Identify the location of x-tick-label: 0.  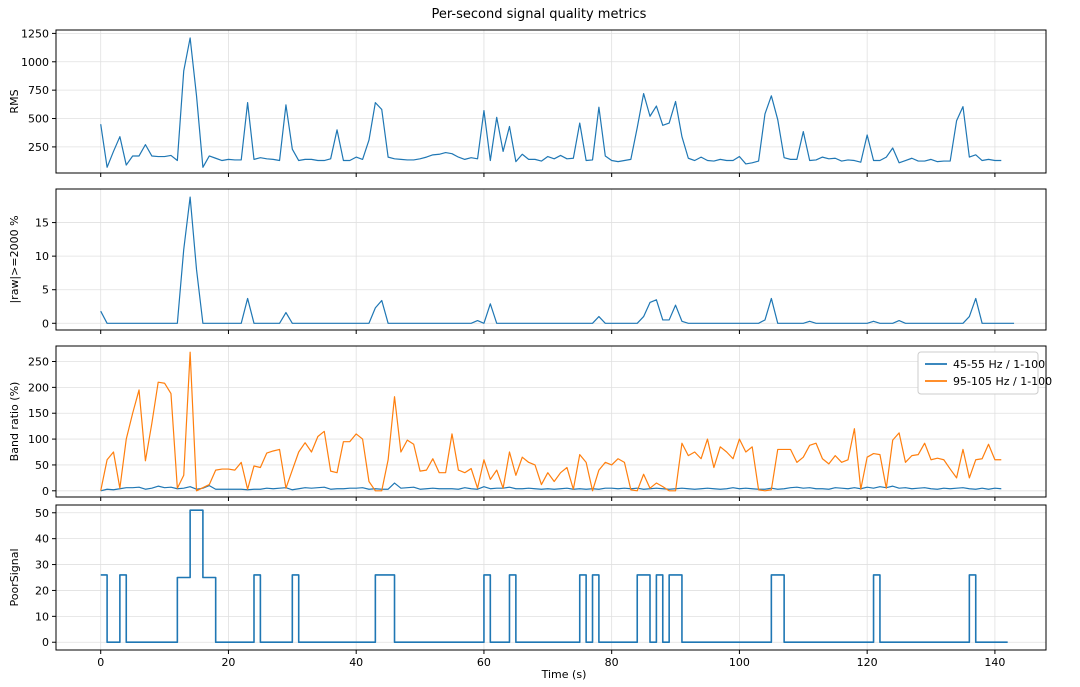
(100, 662).